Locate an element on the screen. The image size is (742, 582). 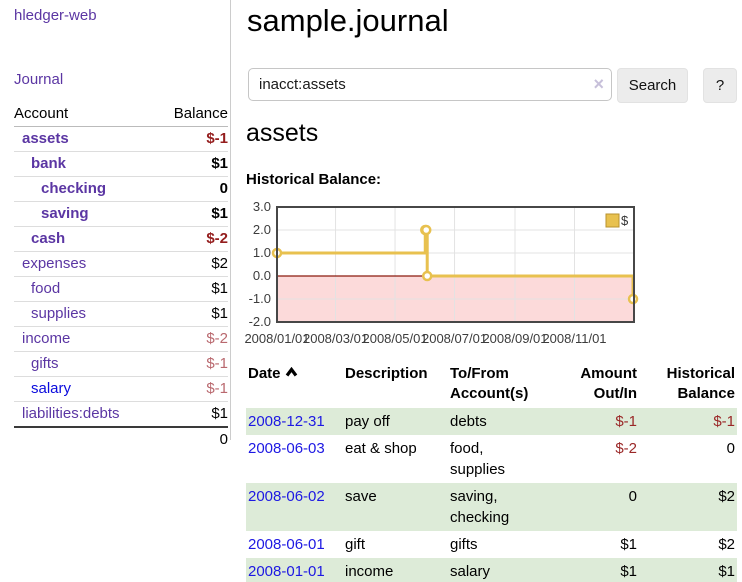
search-box: × is located at coordinates (430, 84).